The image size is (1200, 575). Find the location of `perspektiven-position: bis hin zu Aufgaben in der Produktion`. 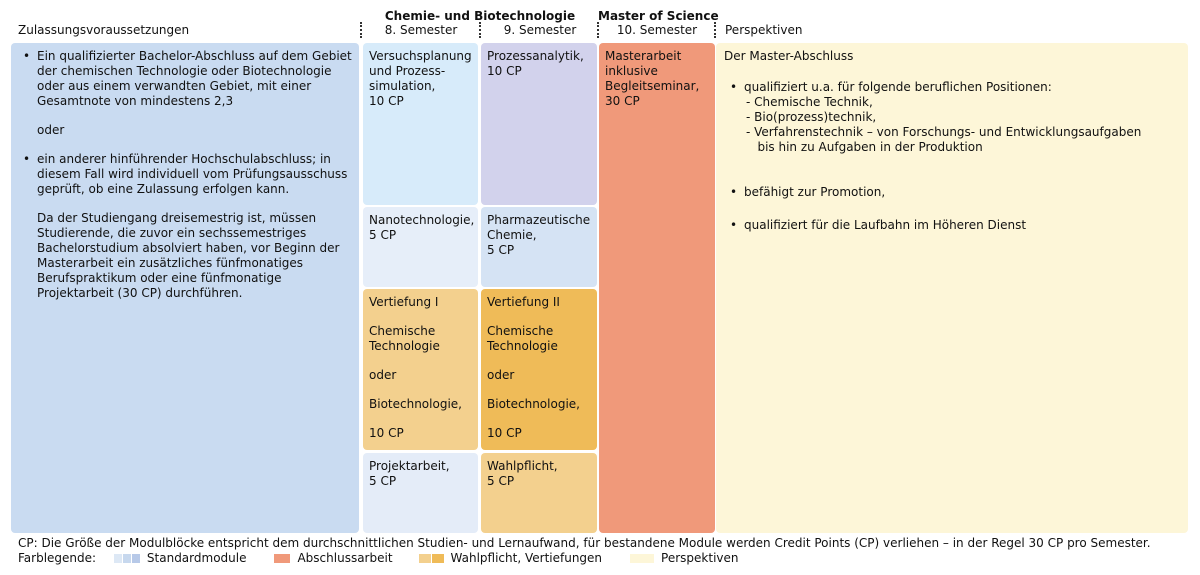

perspektiven-position: bis hin zu Aufgaben in der Produktion is located at coordinates (864, 147).